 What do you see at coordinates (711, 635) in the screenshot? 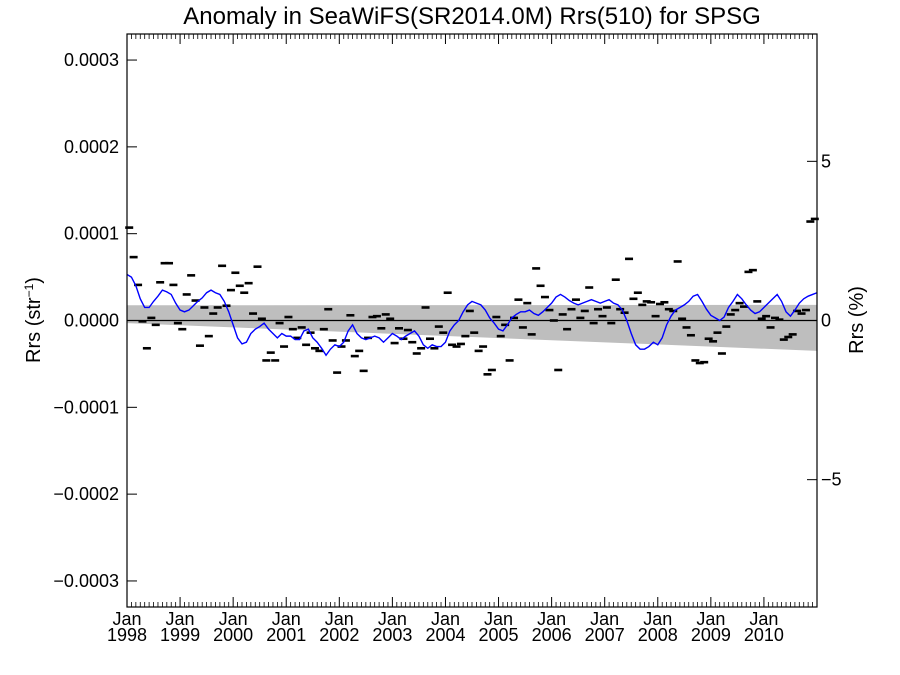
I see `x-tick-label-year: 2009` at bounding box center [711, 635].